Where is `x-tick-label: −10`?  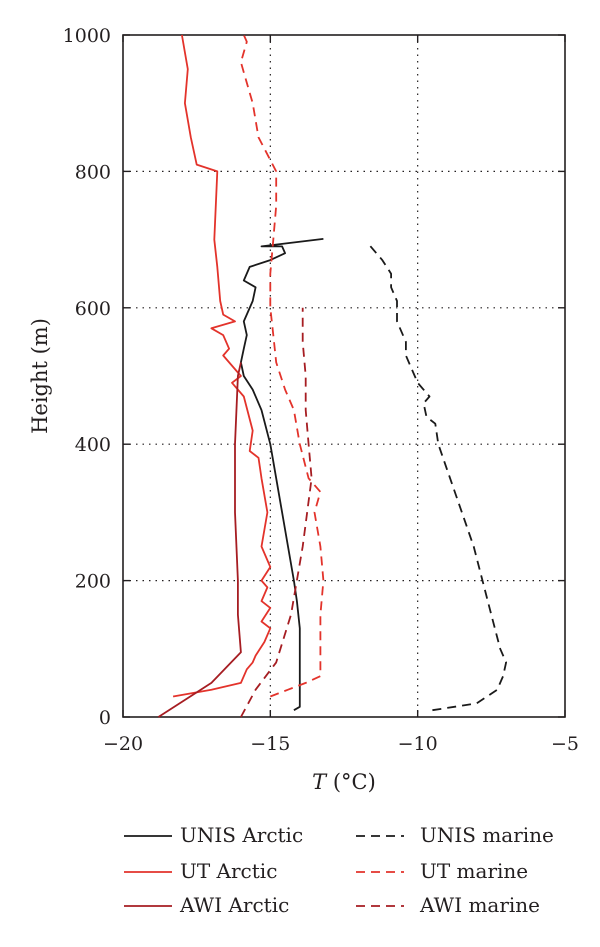
x-tick-label: −10 is located at coordinates (418, 744).